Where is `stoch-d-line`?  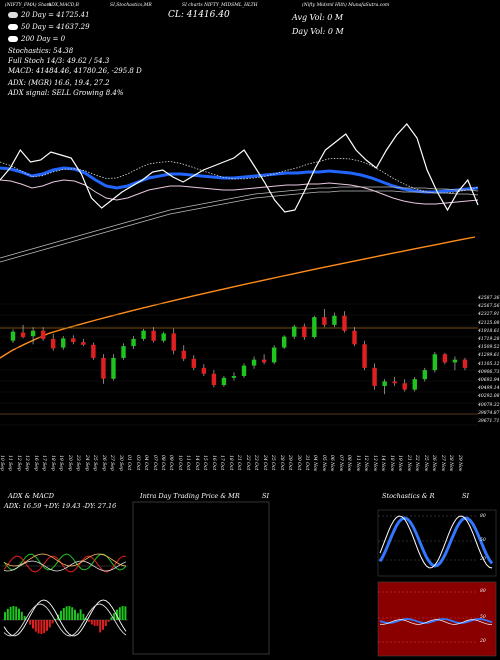
stoch-d-line is located at coordinates (436, 542).